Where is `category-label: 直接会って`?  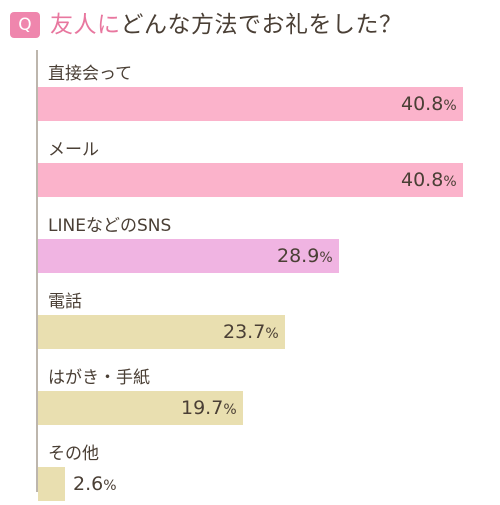
category-label: 直接会って is located at coordinates (90, 74).